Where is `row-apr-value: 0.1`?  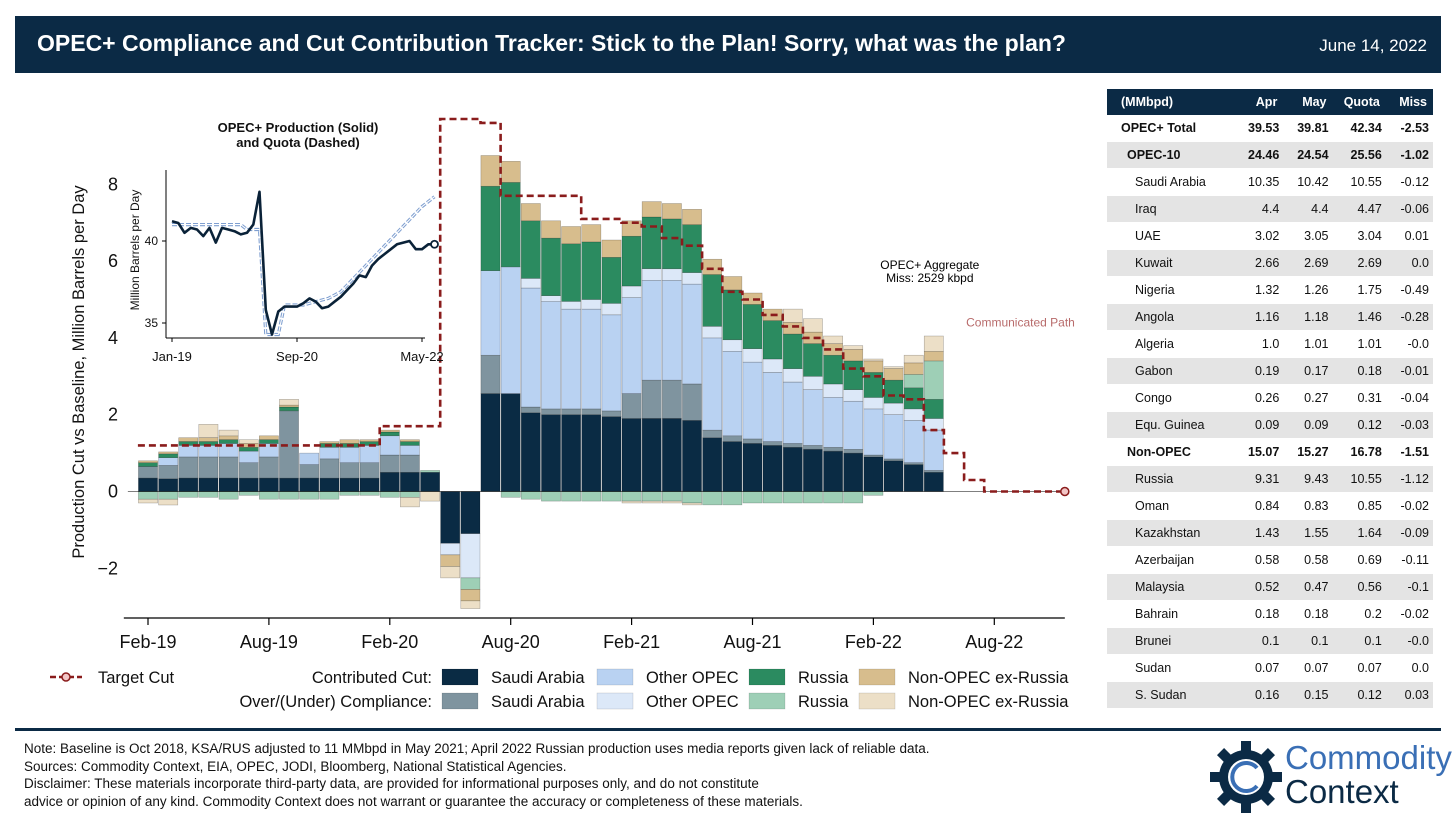 row-apr-value: 0.1 is located at coordinates (1259, 641).